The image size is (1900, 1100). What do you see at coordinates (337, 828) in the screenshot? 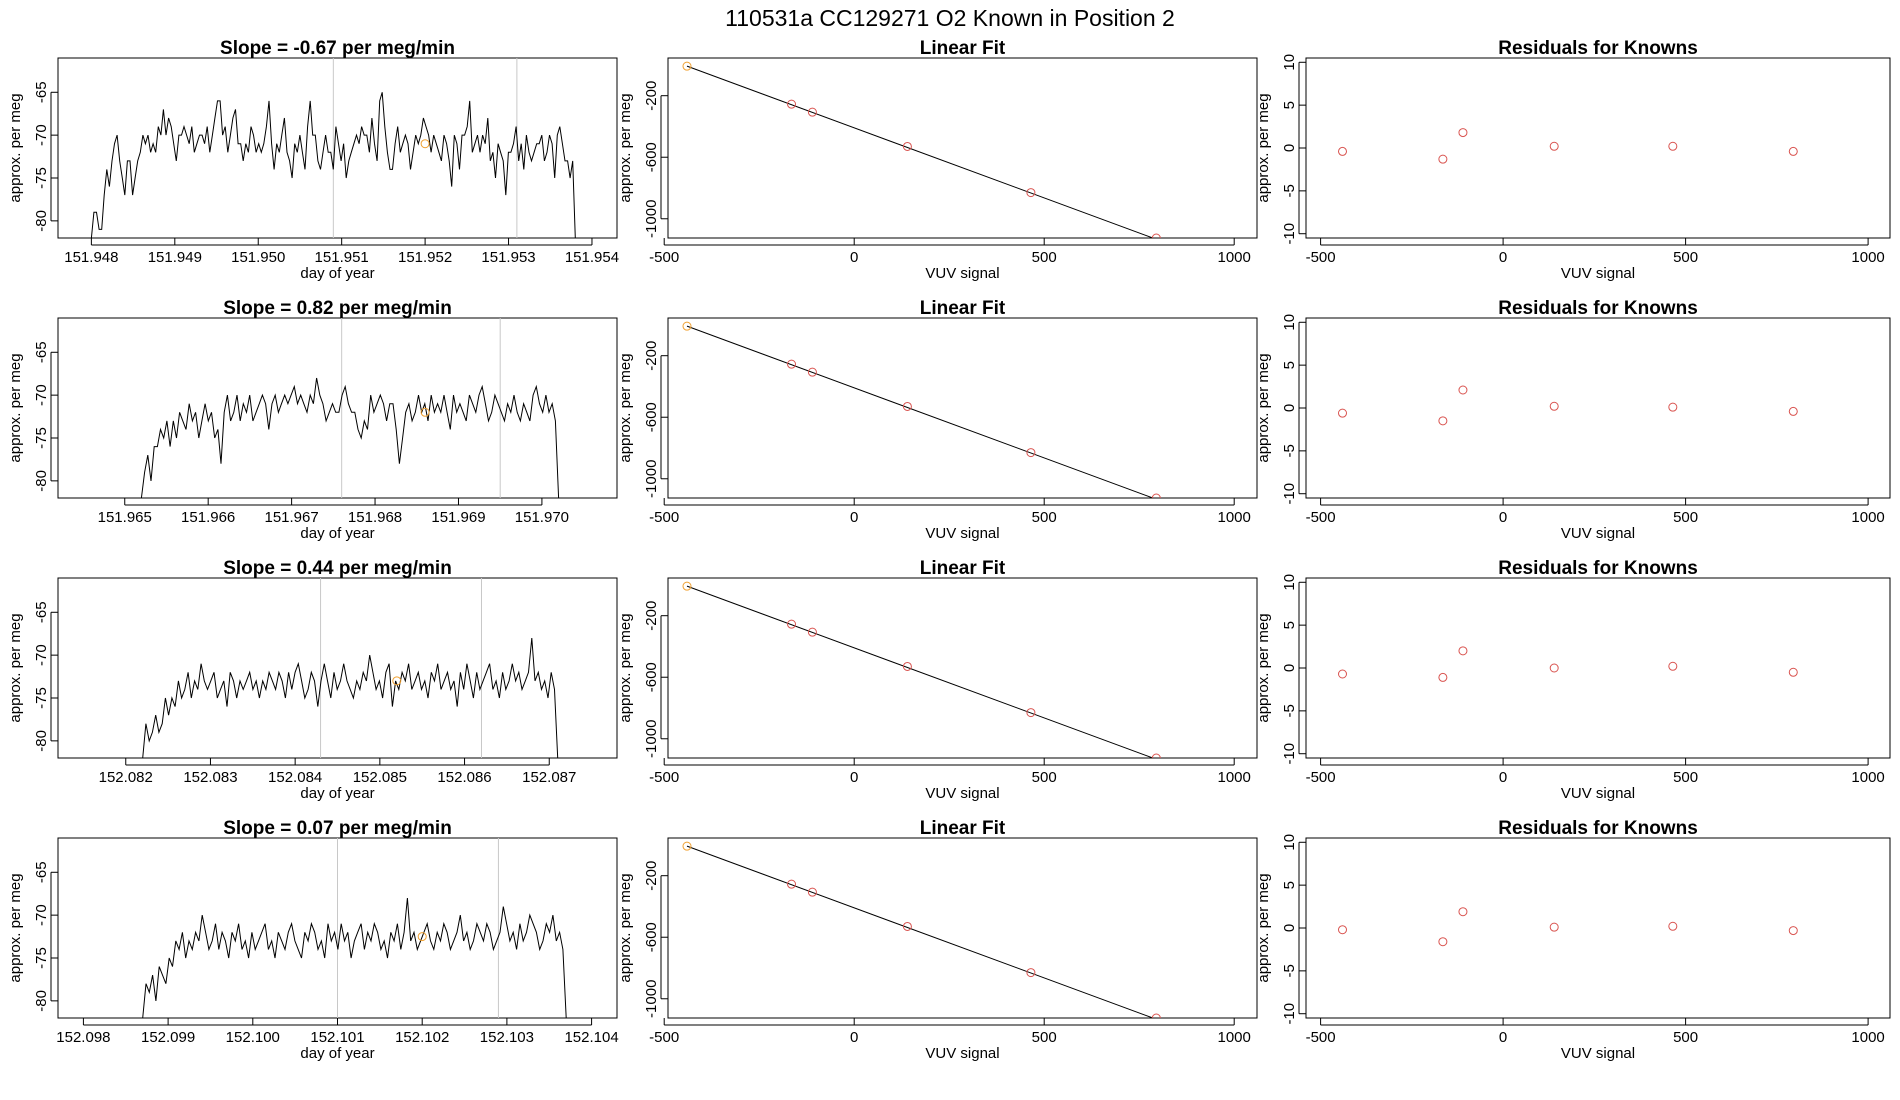
I see `panel-title: Slope = 0.07 per meg/min` at bounding box center [337, 828].